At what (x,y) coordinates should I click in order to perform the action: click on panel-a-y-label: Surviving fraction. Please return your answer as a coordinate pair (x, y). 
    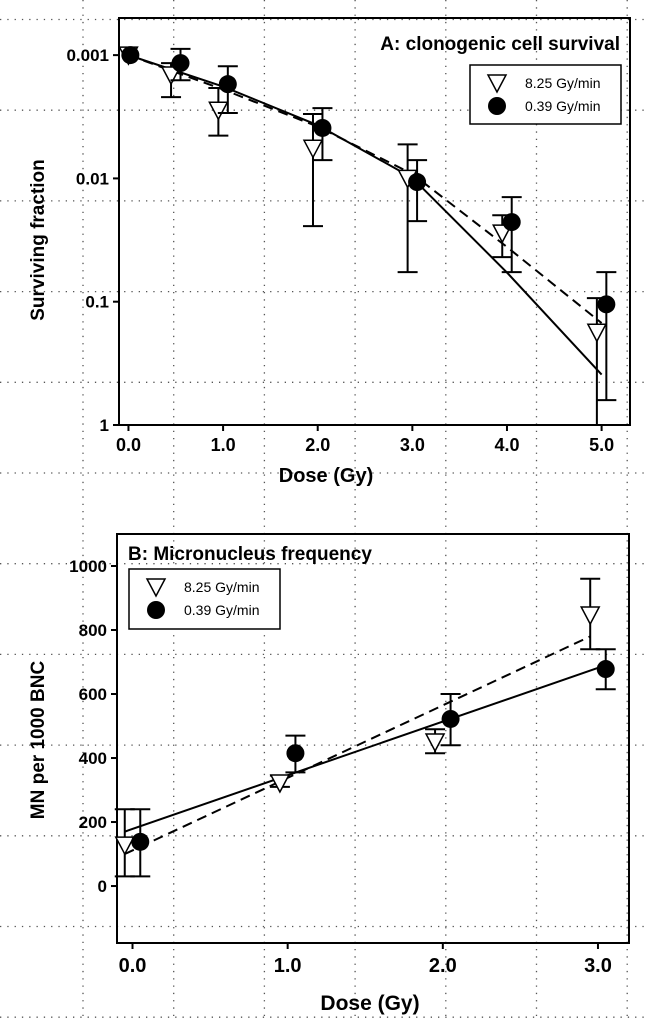
    Looking at the image, I should click on (38, 240).